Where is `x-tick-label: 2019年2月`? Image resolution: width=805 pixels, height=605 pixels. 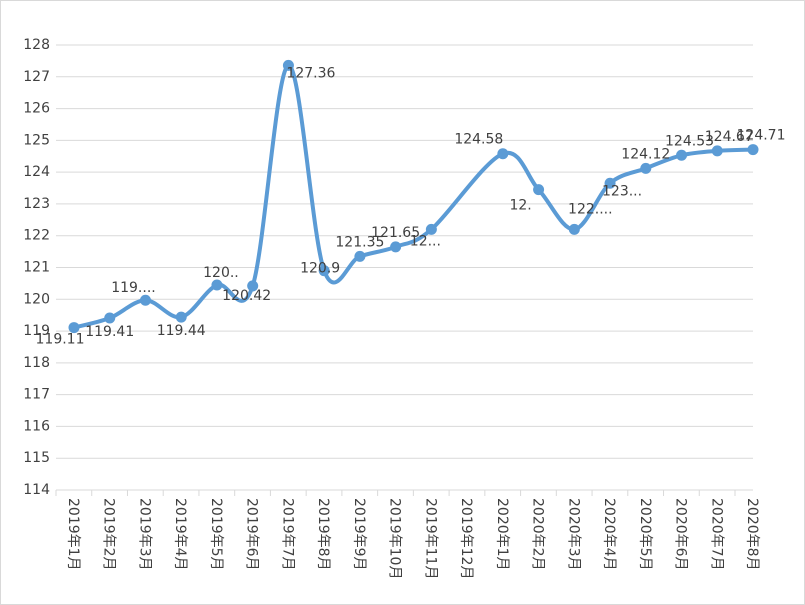 x-tick-label: 2019年2月 is located at coordinates (109, 534).